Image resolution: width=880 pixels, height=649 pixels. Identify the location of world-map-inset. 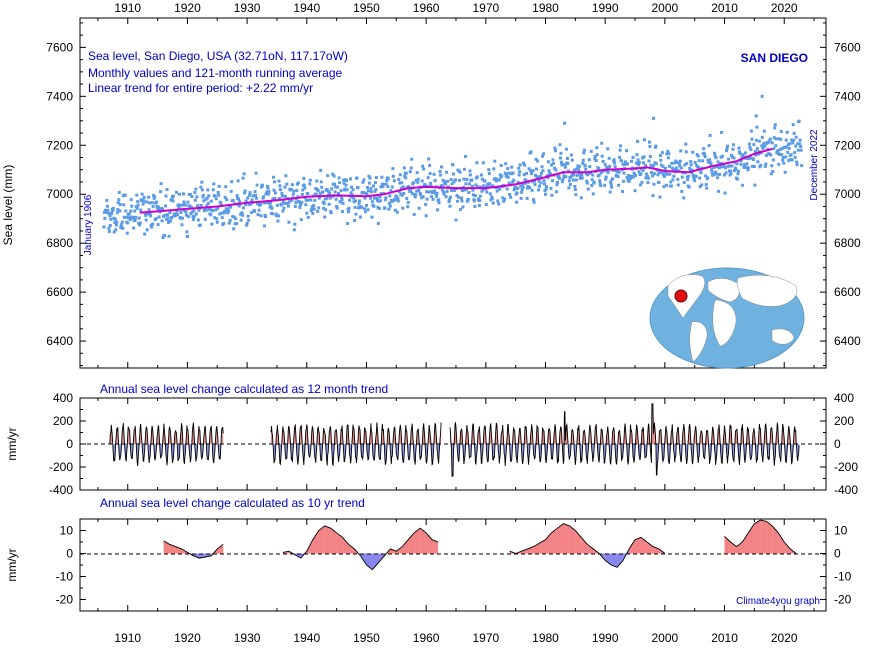
(727, 318).